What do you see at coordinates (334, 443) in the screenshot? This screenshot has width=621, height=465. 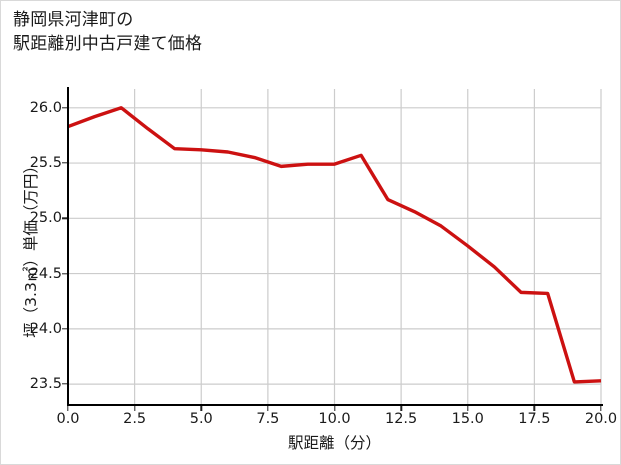 I see `x-axis-title: 駅距離（分）` at bounding box center [334, 443].